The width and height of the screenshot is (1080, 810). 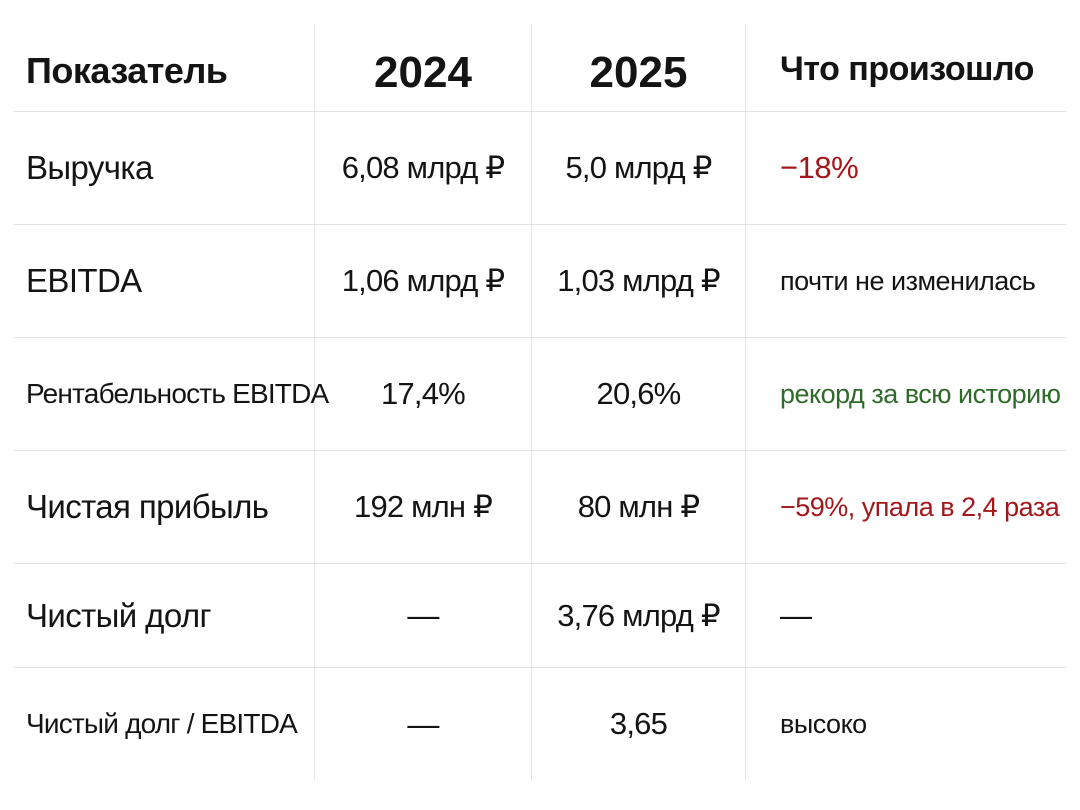 What do you see at coordinates (796, 615) in the screenshot?
I see `note: —` at bounding box center [796, 615].